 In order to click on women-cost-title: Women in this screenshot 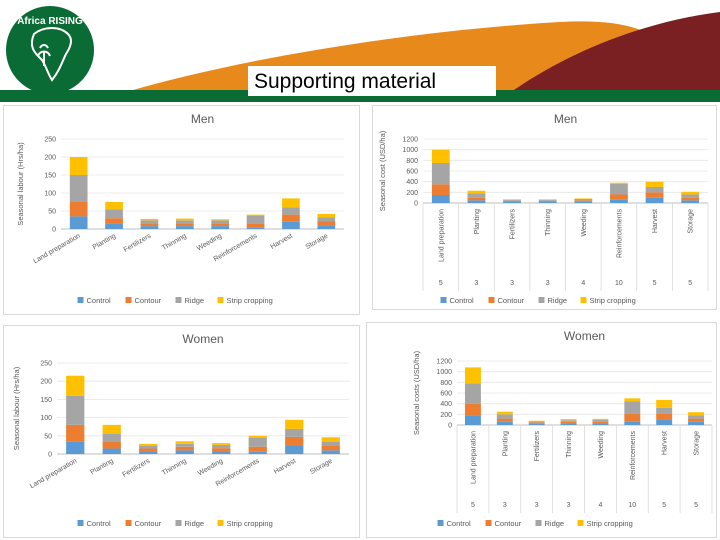, I will do `click(584, 336)`.